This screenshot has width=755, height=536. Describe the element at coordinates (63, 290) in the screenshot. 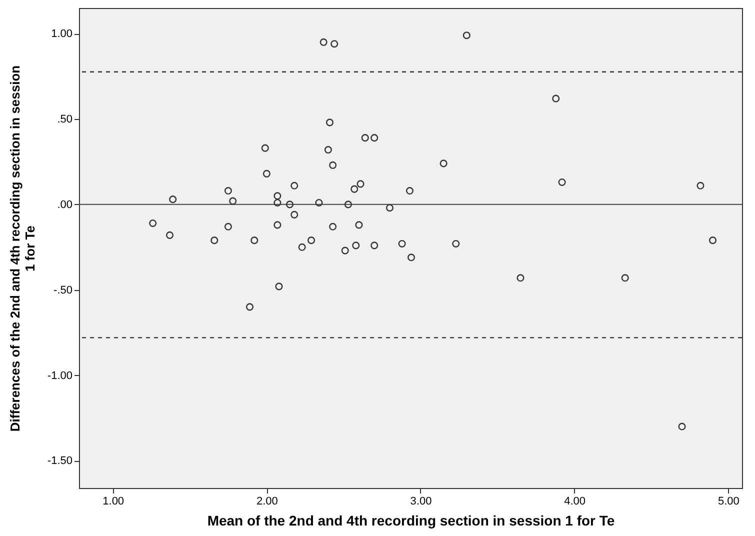

I see `y-tick-label: -.50` at that location.